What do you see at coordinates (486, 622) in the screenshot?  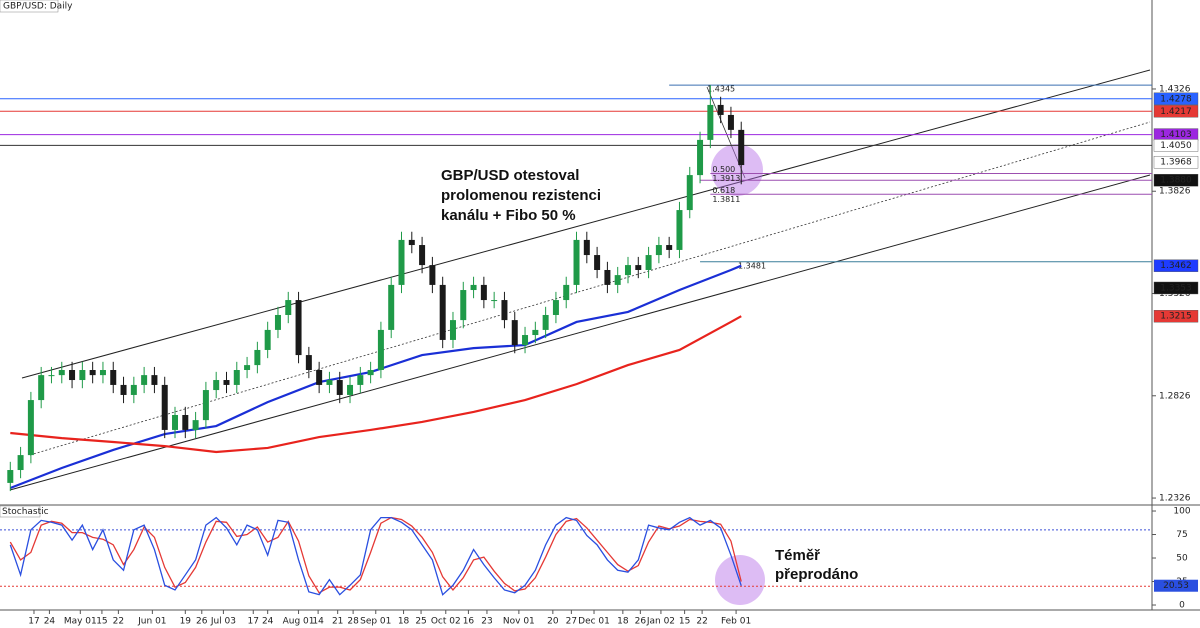 I see `x-tick-label: 23` at bounding box center [486, 622].